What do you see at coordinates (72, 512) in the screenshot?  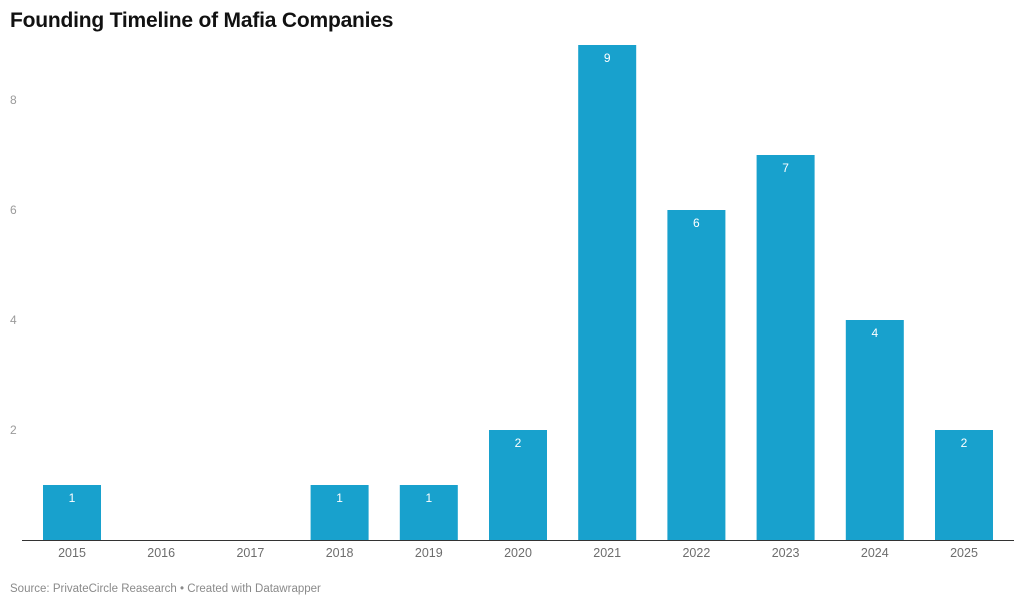 I see `bar-2015` at bounding box center [72, 512].